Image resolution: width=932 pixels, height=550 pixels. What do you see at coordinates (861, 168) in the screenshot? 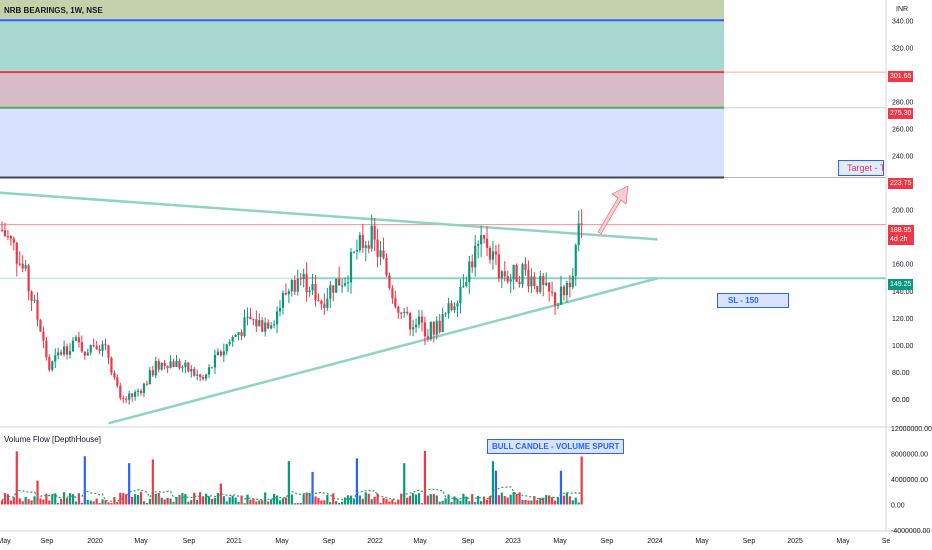
I see `target-annotation: Target - T` at bounding box center [861, 168].